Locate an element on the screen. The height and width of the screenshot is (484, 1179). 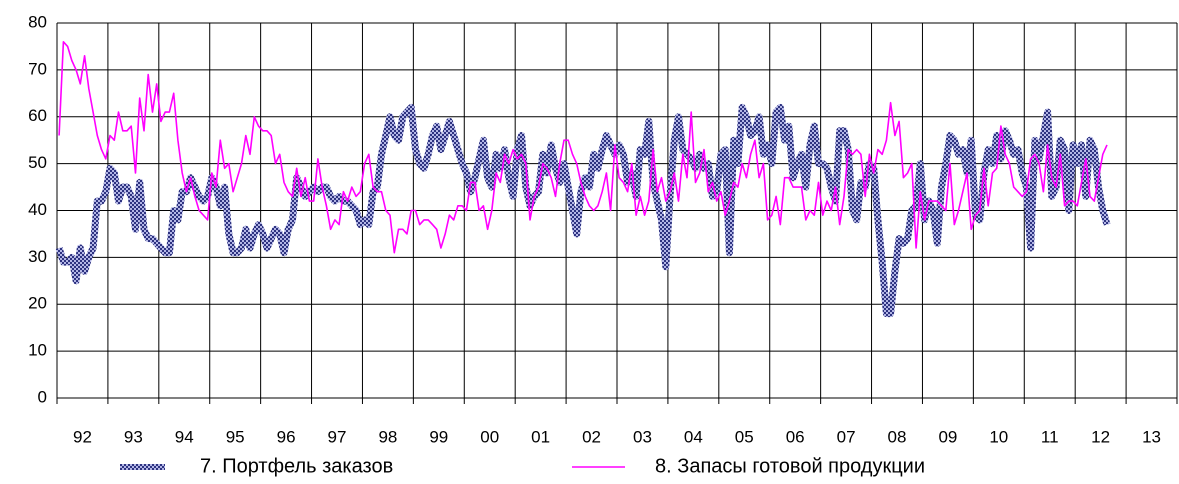
x-tick-label: 95 is located at coordinates (235, 436).